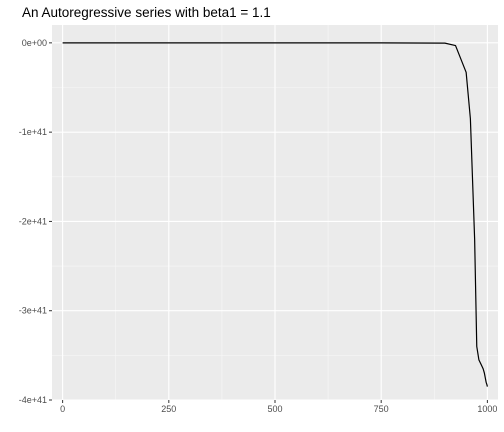 The width and height of the screenshot is (504, 432). I want to click on x-tick-label: 0, so click(62, 409).